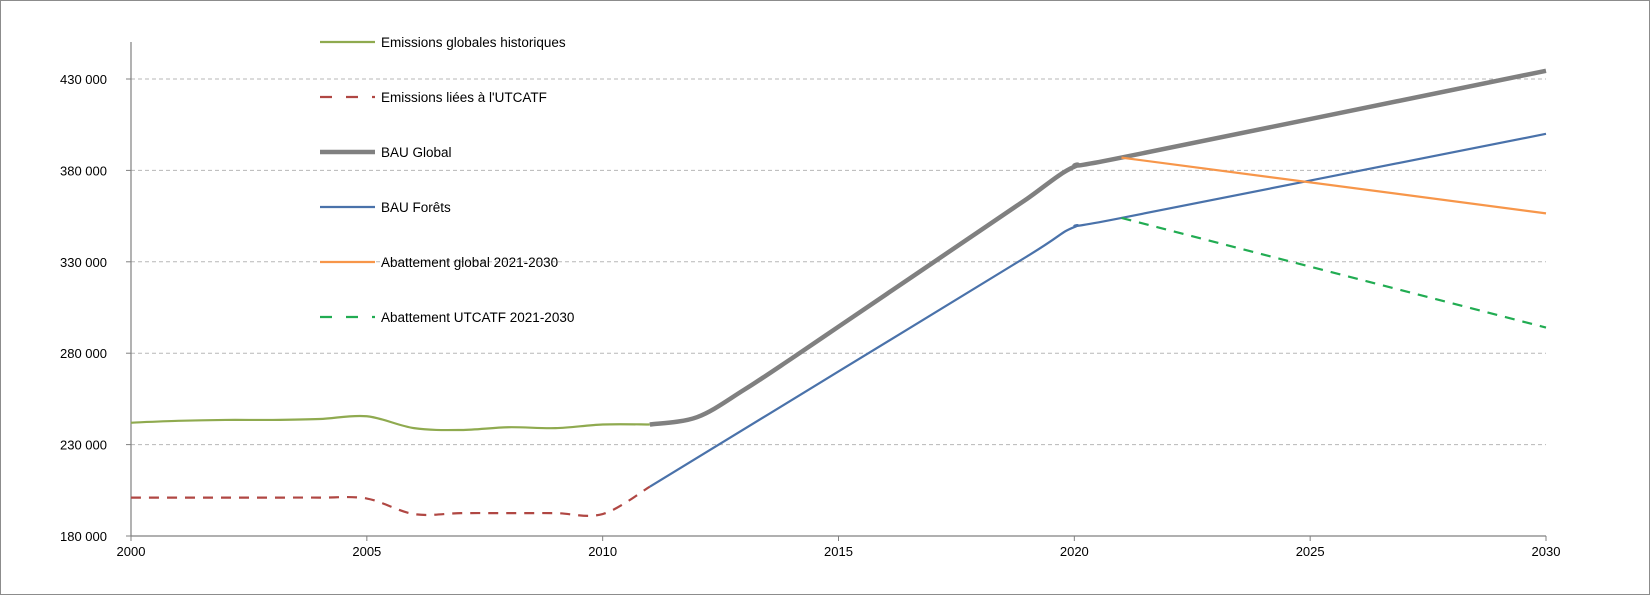 The image size is (1650, 595). I want to click on y-tick-label: 230 000, so click(83, 445).